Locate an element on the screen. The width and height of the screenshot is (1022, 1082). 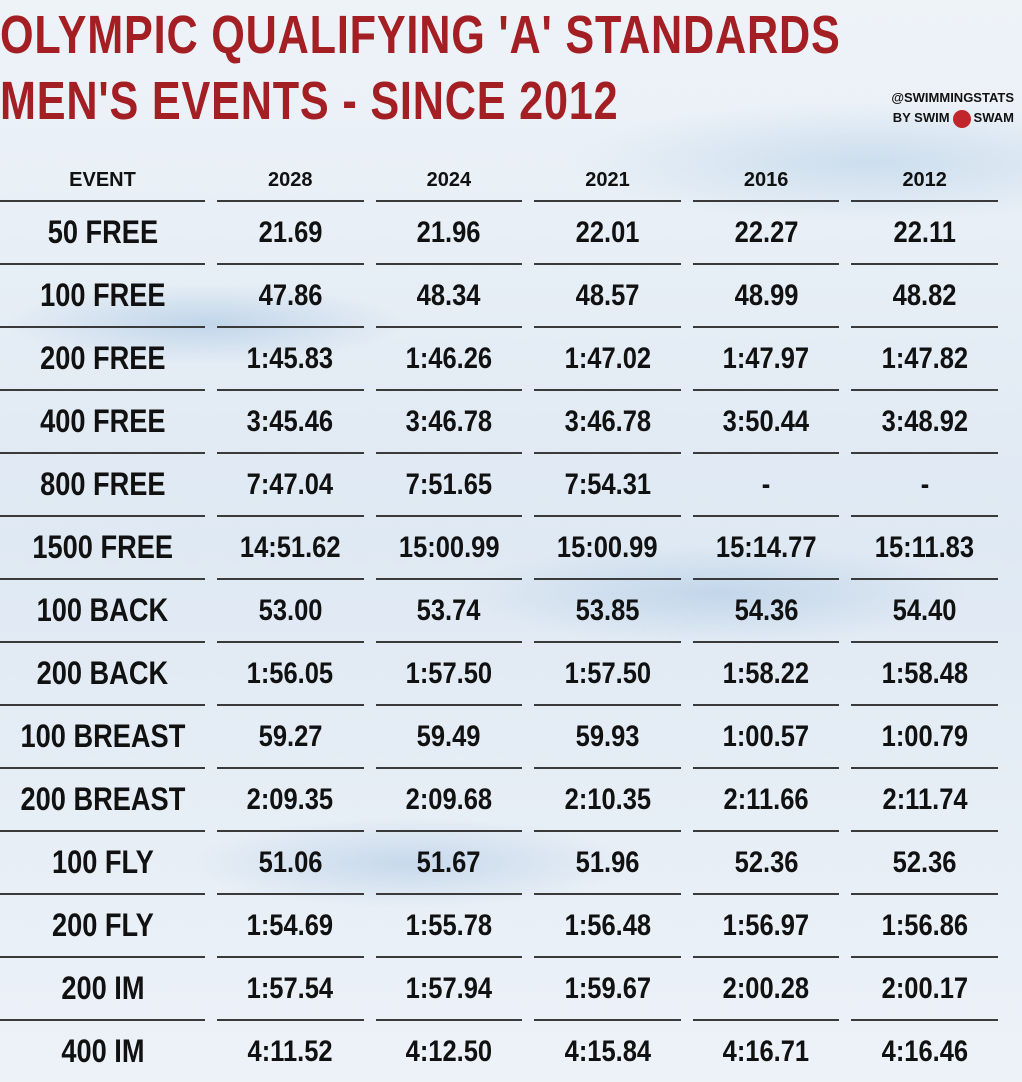
time-cell: 1:00.57 is located at coordinates (766, 737).